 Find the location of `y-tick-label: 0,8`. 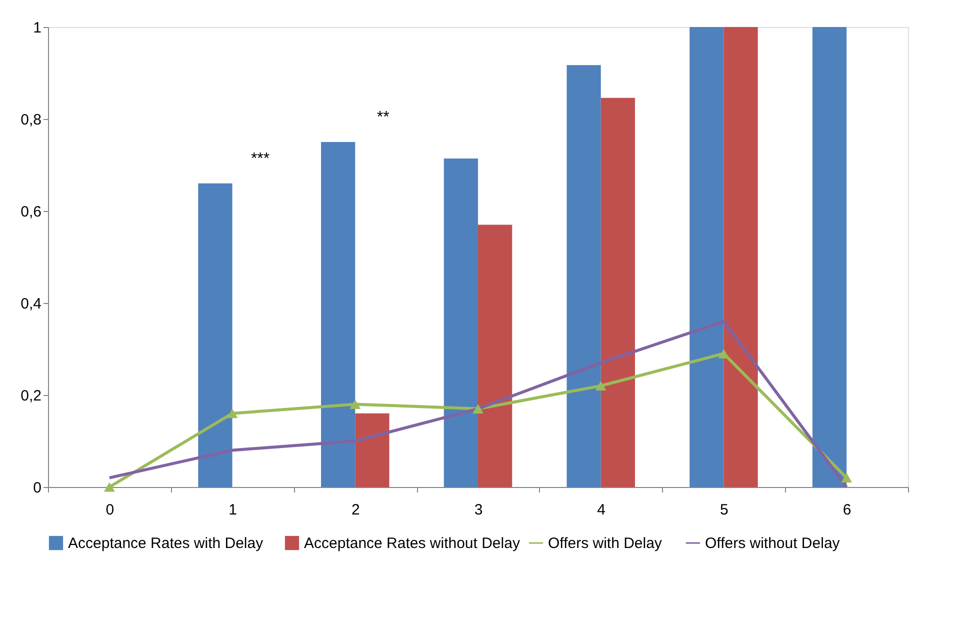

y-tick-label: 0,8 is located at coordinates (31, 120).